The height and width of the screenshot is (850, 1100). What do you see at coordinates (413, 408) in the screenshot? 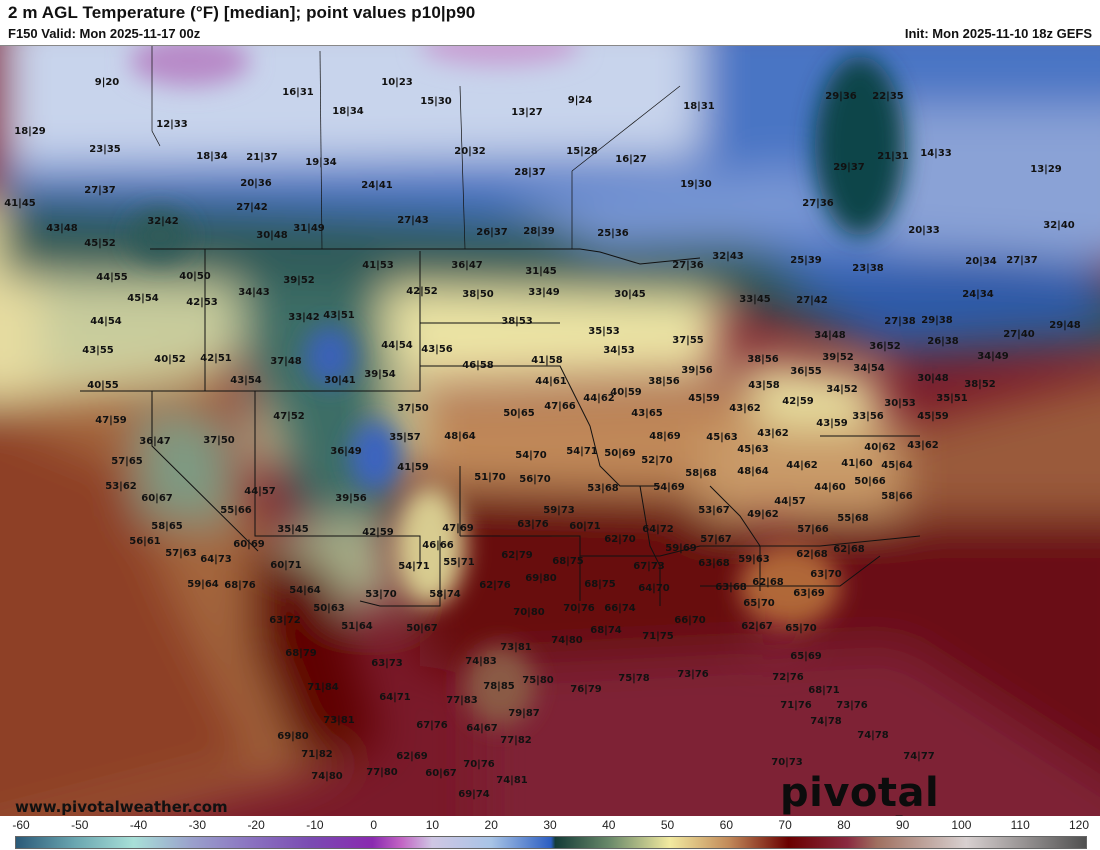
I see `point-value-label: 37|50` at bounding box center [413, 408].